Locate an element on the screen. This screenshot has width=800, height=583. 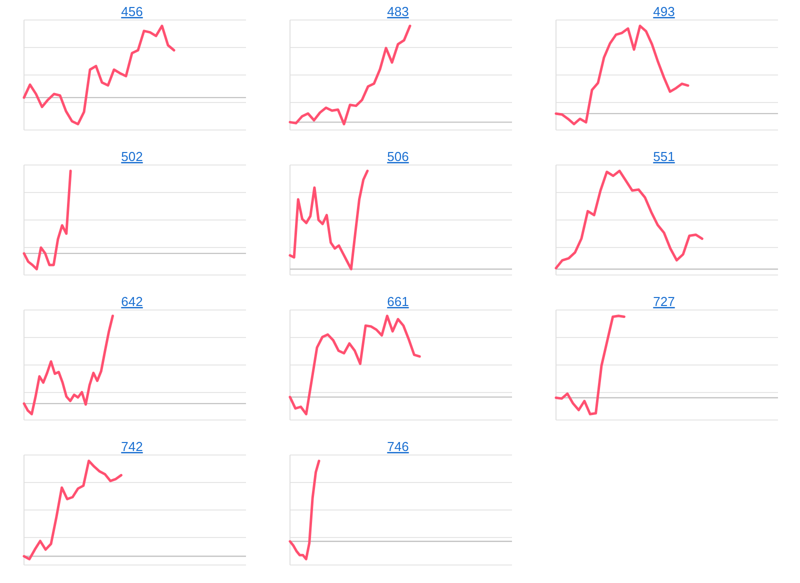
chart-title: 506 is located at coordinates (398, 156).